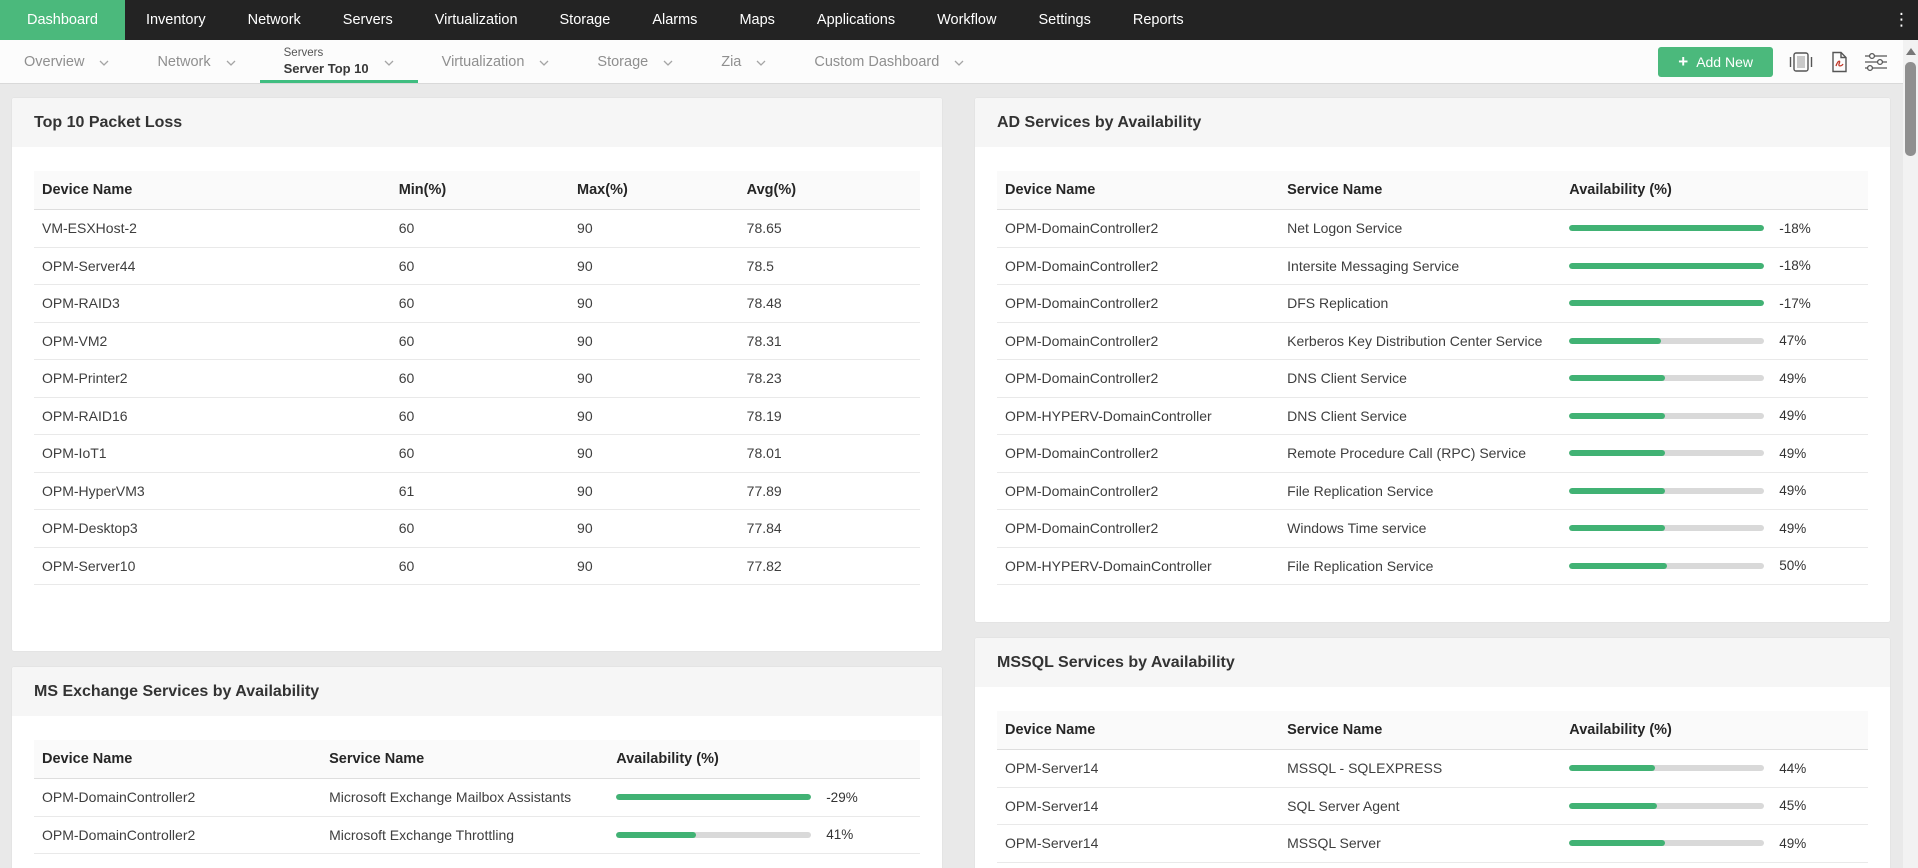  I want to click on nav-item-inventory: Inventory, so click(175, 20).